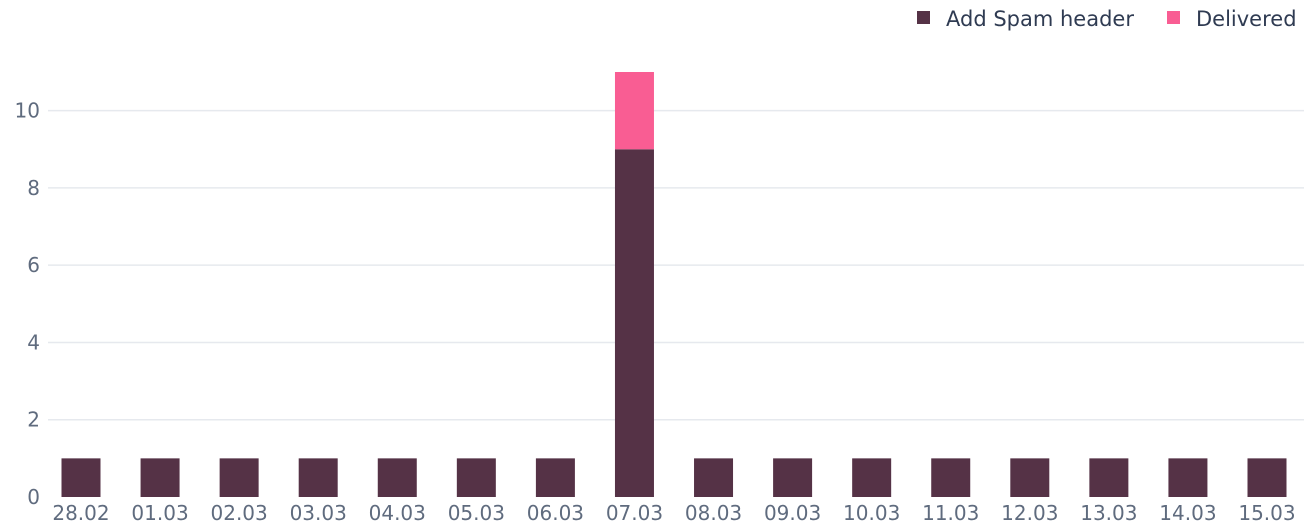 This screenshot has width=1304, height=524. Describe the element at coordinates (871, 512) in the screenshot. I see `x-tick-label: 10.03` at that location.